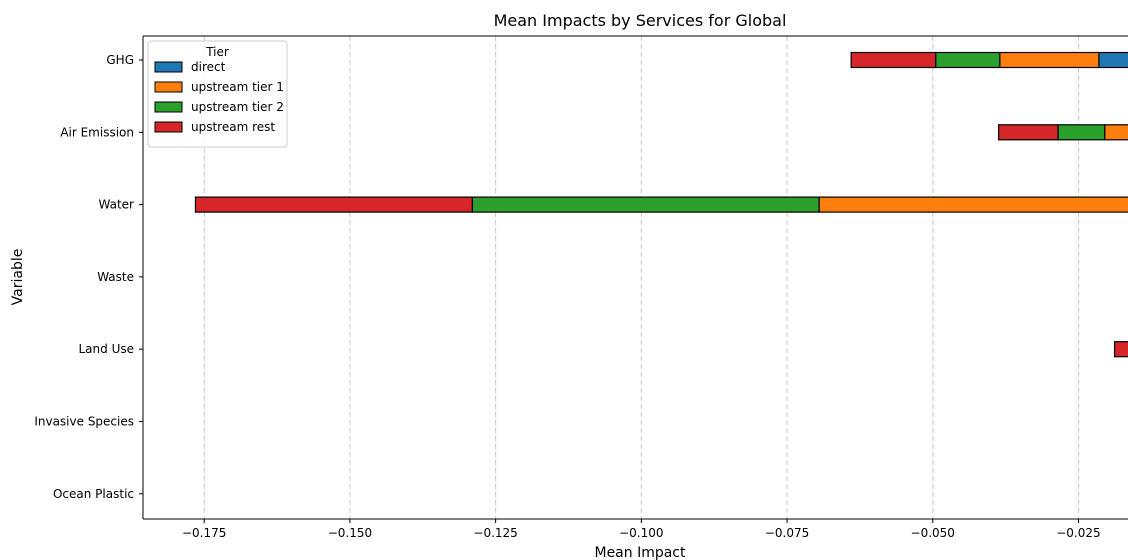 The image size is (1128, 560). I want to click on x-tick-label: −0.125, so click(495, 533).